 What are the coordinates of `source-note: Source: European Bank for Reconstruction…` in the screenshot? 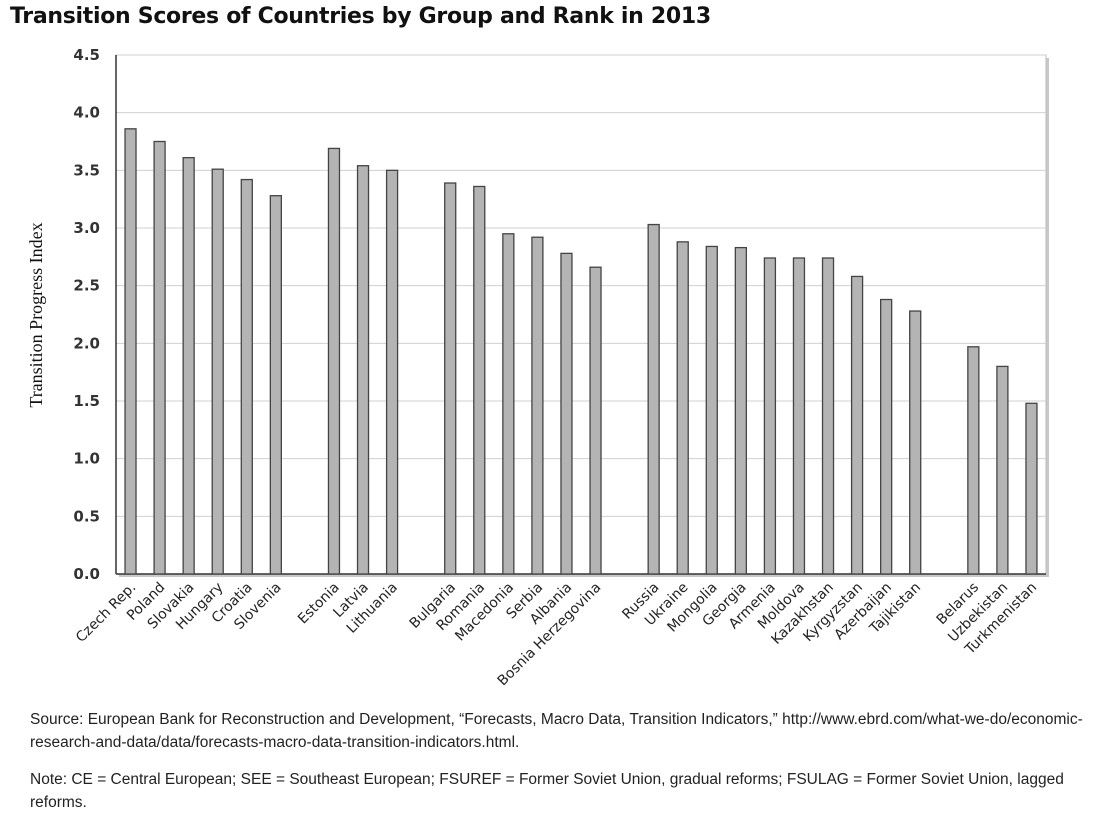 It's located at (556, 731).